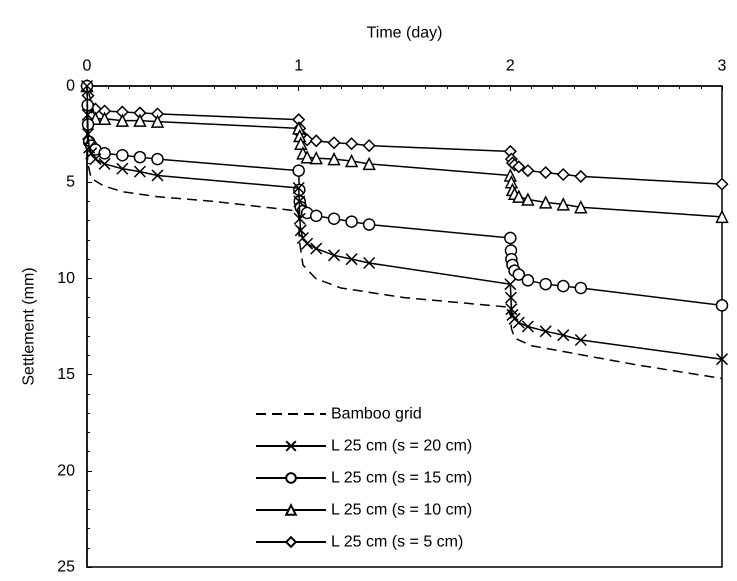  What do you see at coordinates (401, 510) in the screenshot?
I see `legend-label: L 25 cm (s = 10 cm)` at bounding box center [401, 510].